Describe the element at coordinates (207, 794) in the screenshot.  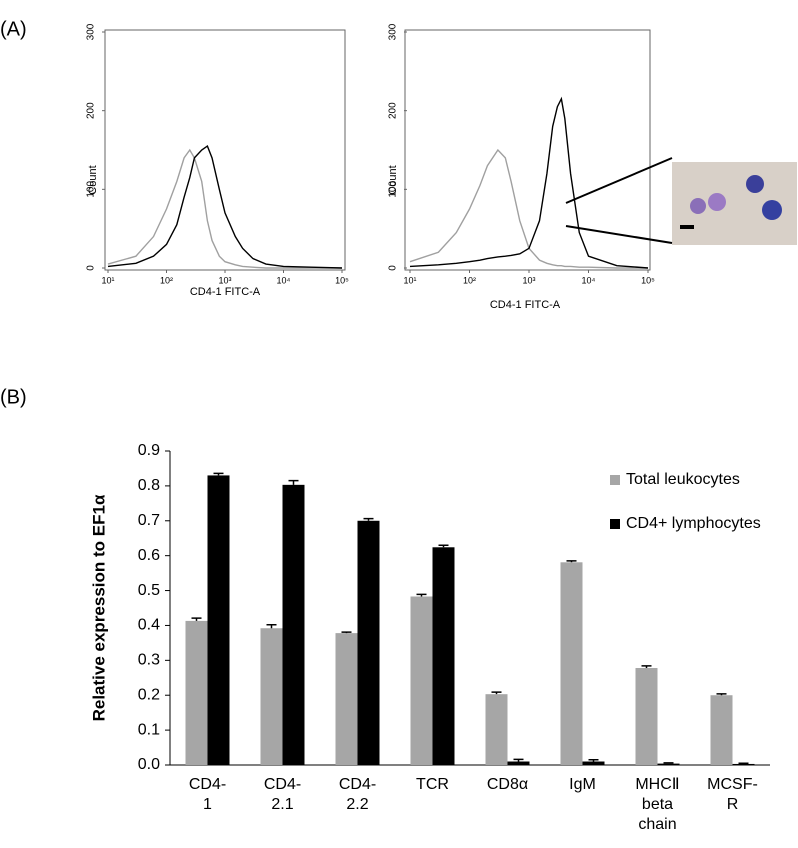
I see `x-tick-label: CD4-1` at that location.